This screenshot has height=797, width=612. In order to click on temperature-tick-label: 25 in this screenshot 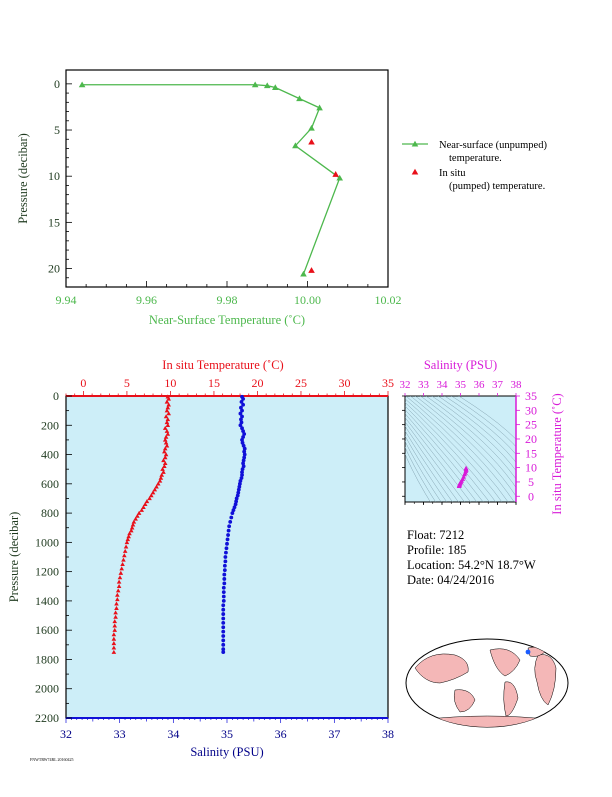, I will do `click(301, 383)`.